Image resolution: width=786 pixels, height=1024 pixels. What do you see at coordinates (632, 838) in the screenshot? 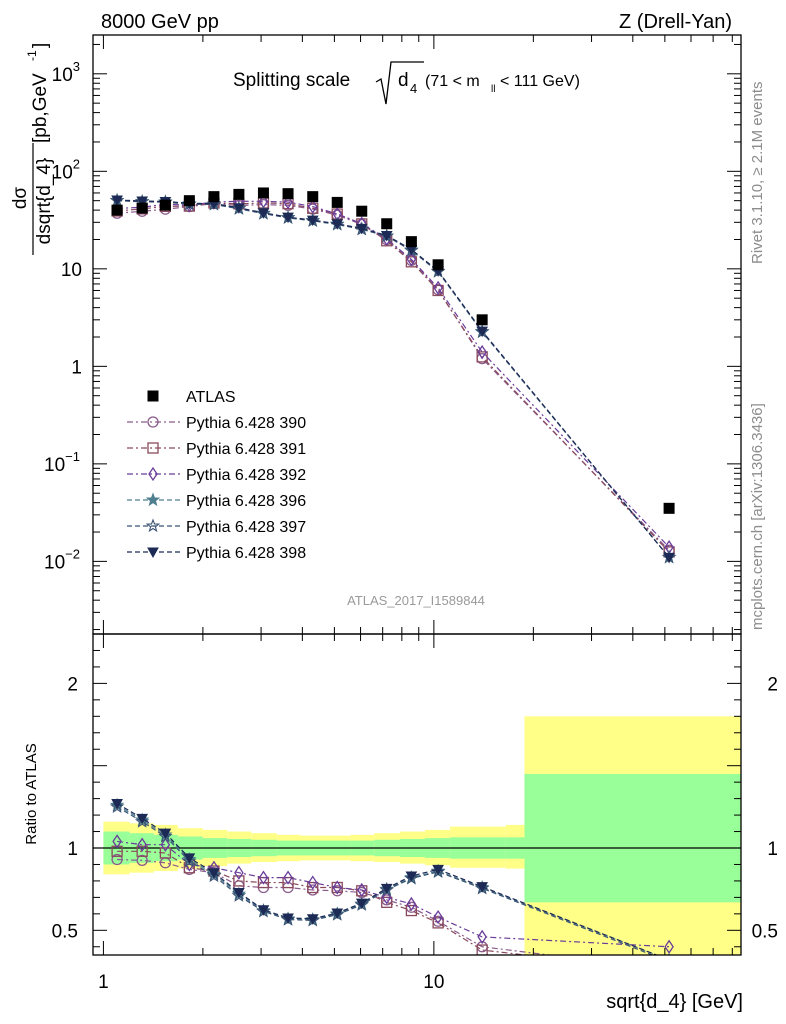
I see `band-inner-bin` at bounding box center [632, 838].